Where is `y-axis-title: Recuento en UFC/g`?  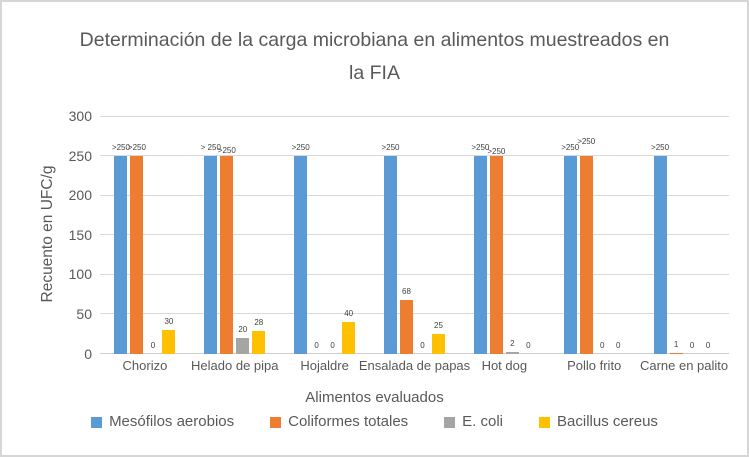
y-axis-title: Recuento en UFC/g is located at coordinates (47, 234).